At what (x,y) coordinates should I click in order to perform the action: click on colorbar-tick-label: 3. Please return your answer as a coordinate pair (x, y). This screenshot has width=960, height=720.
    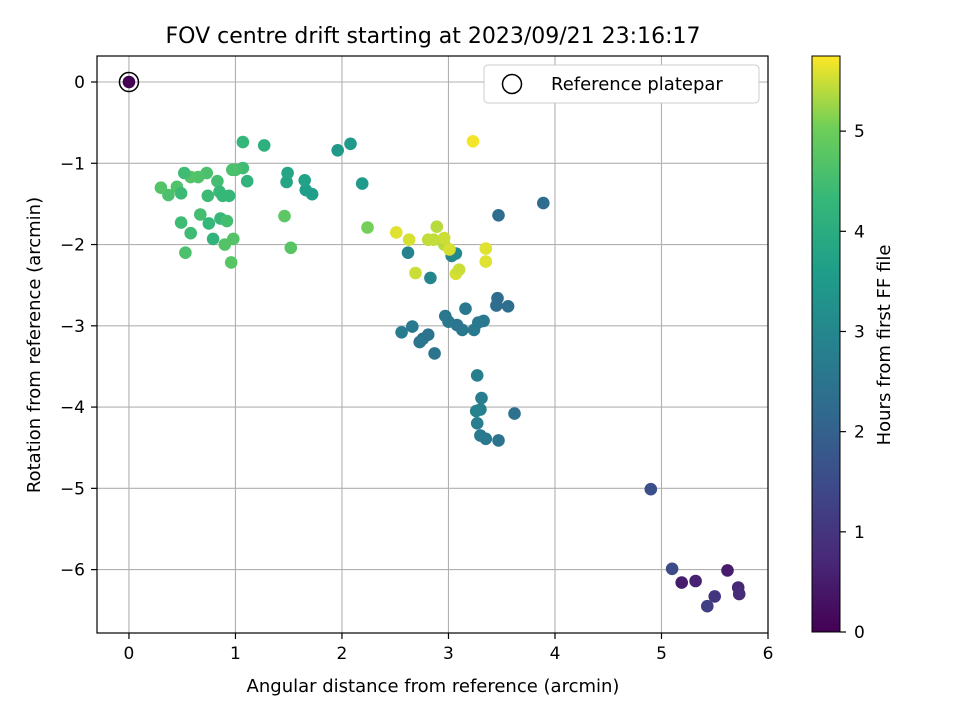
    Looking at the image, I should click on (859, 332).